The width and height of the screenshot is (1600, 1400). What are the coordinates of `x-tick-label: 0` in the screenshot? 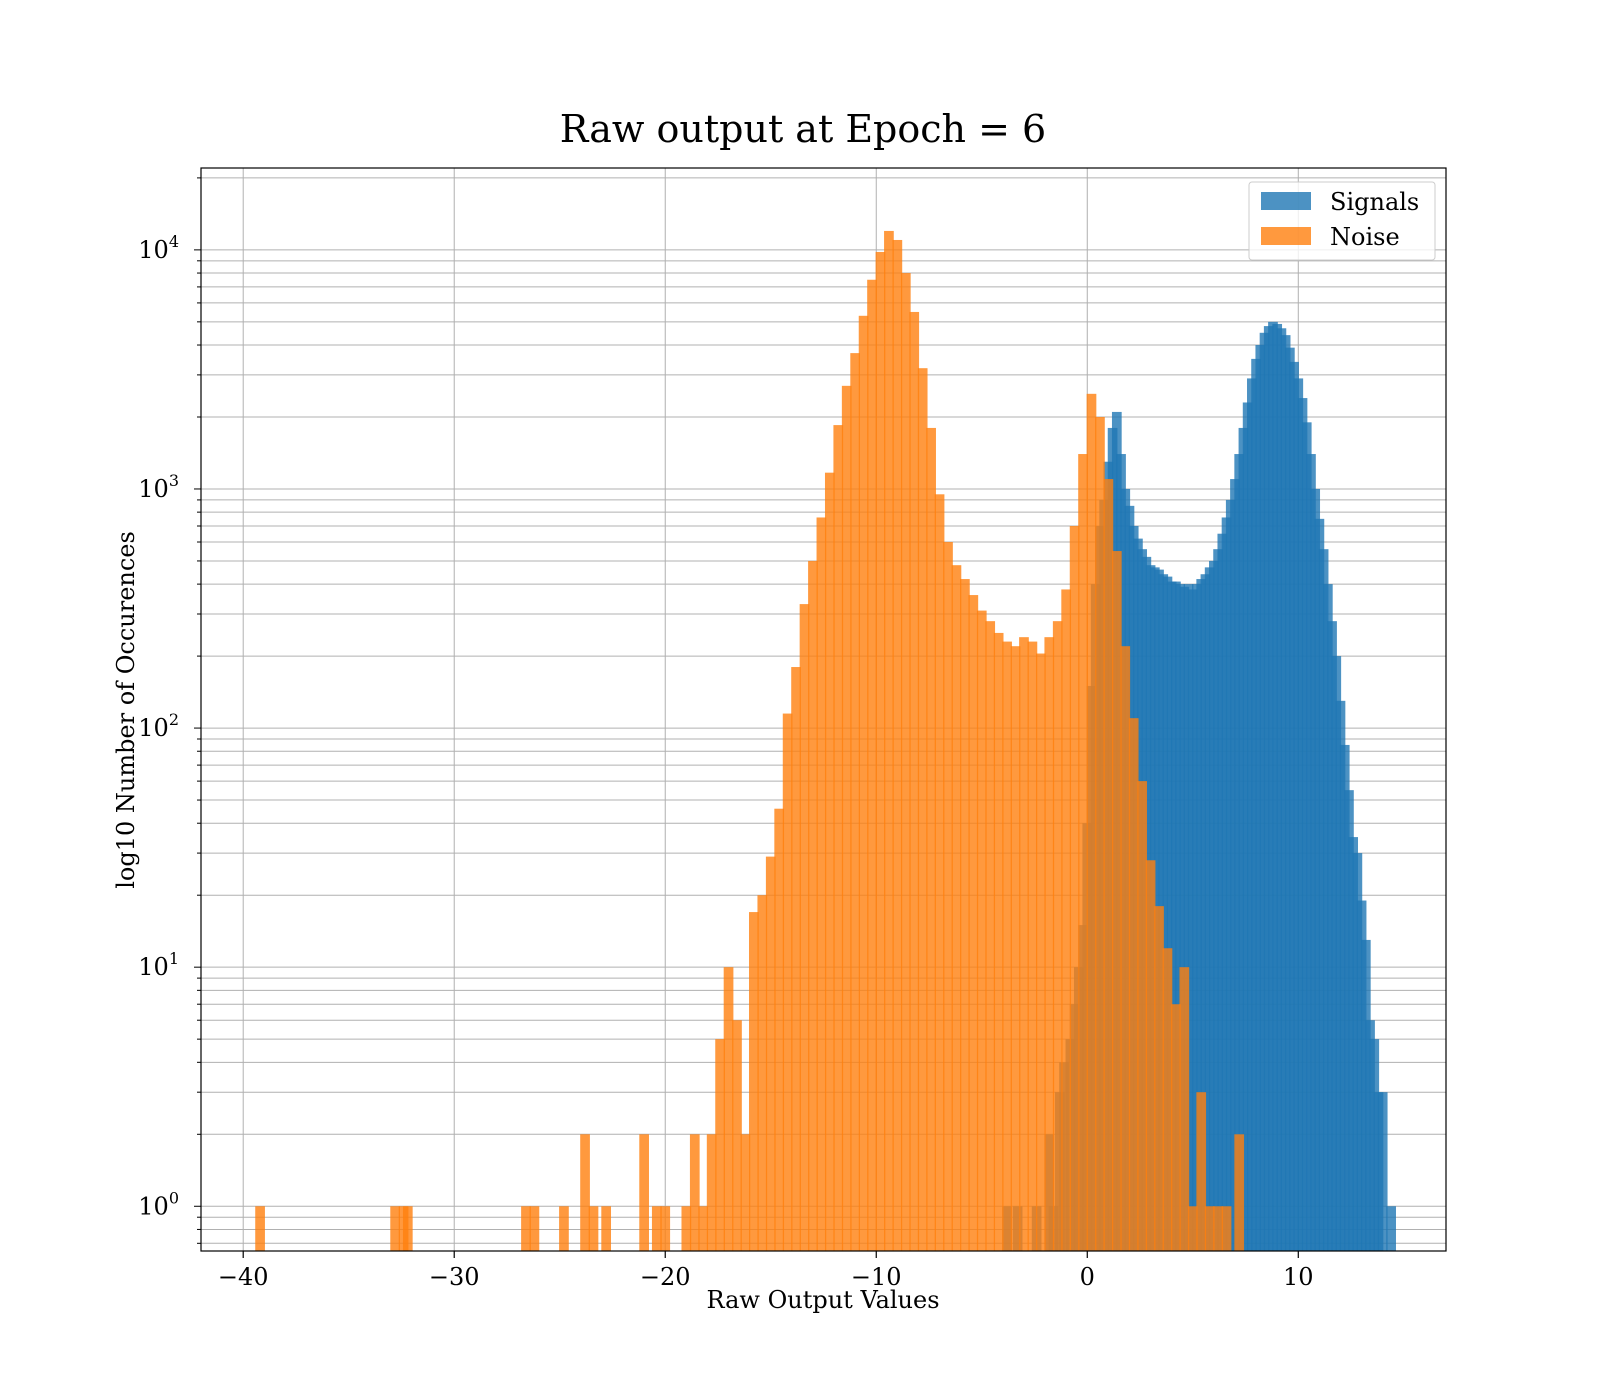 It's located at (1087, 1277).